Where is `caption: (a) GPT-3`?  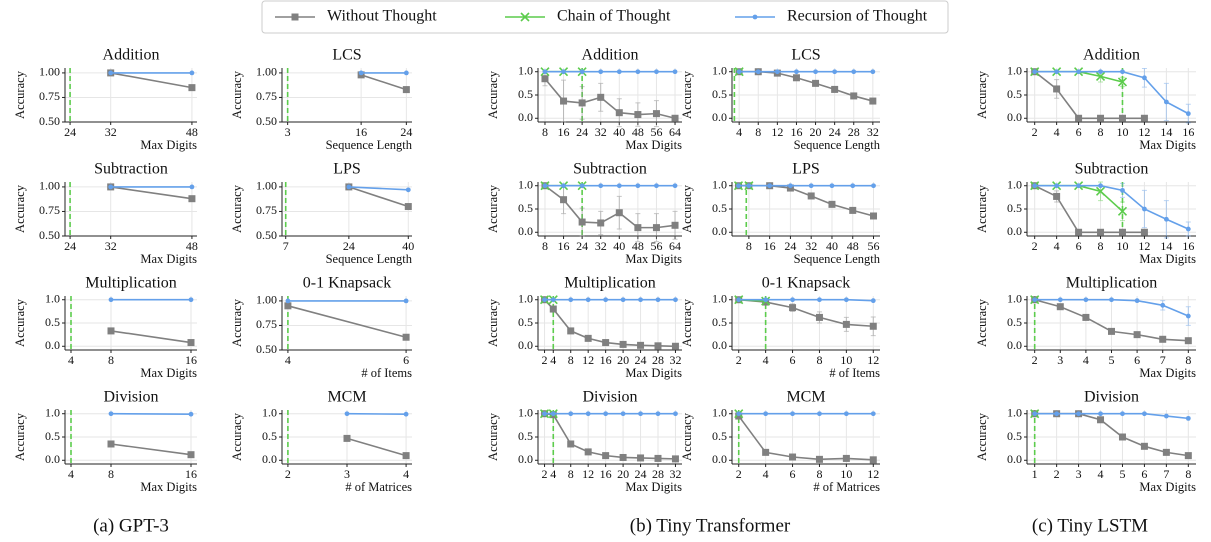
caption: (a) GPT-3 is located at coordinates (131, 525).